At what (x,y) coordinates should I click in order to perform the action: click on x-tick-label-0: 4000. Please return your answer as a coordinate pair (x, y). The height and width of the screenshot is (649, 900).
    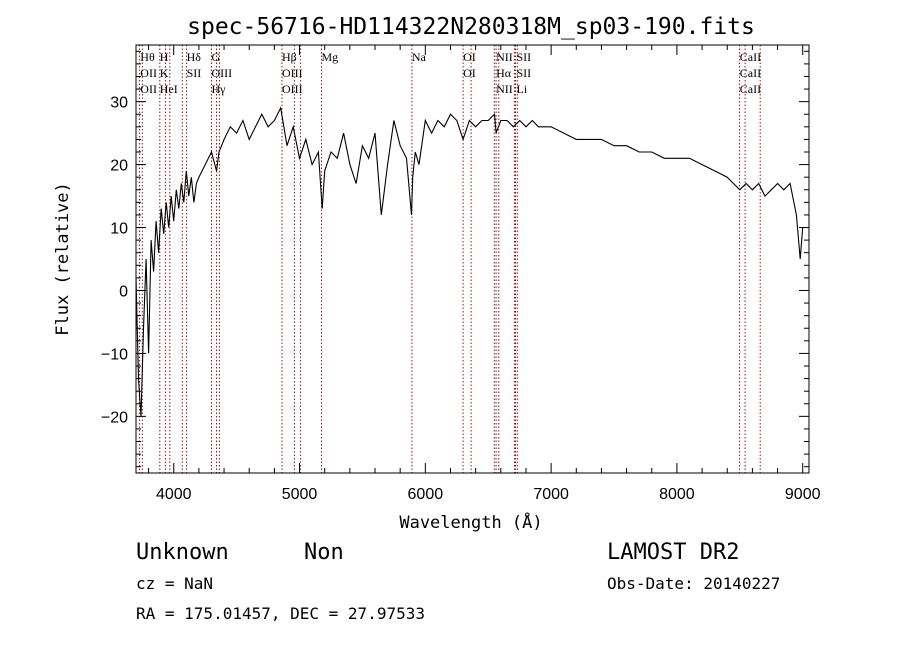
    Looking at the image, I should click on (174, 494).